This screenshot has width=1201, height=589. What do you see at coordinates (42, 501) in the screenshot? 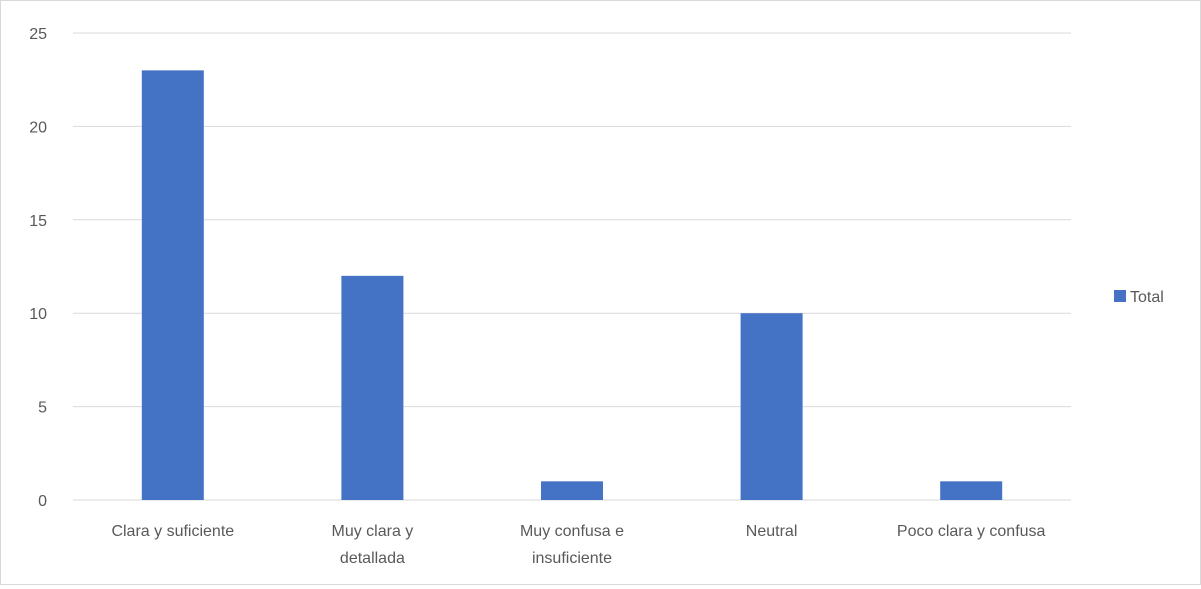
I see `y-tick-label: 0` at bounding box center [42, 501].